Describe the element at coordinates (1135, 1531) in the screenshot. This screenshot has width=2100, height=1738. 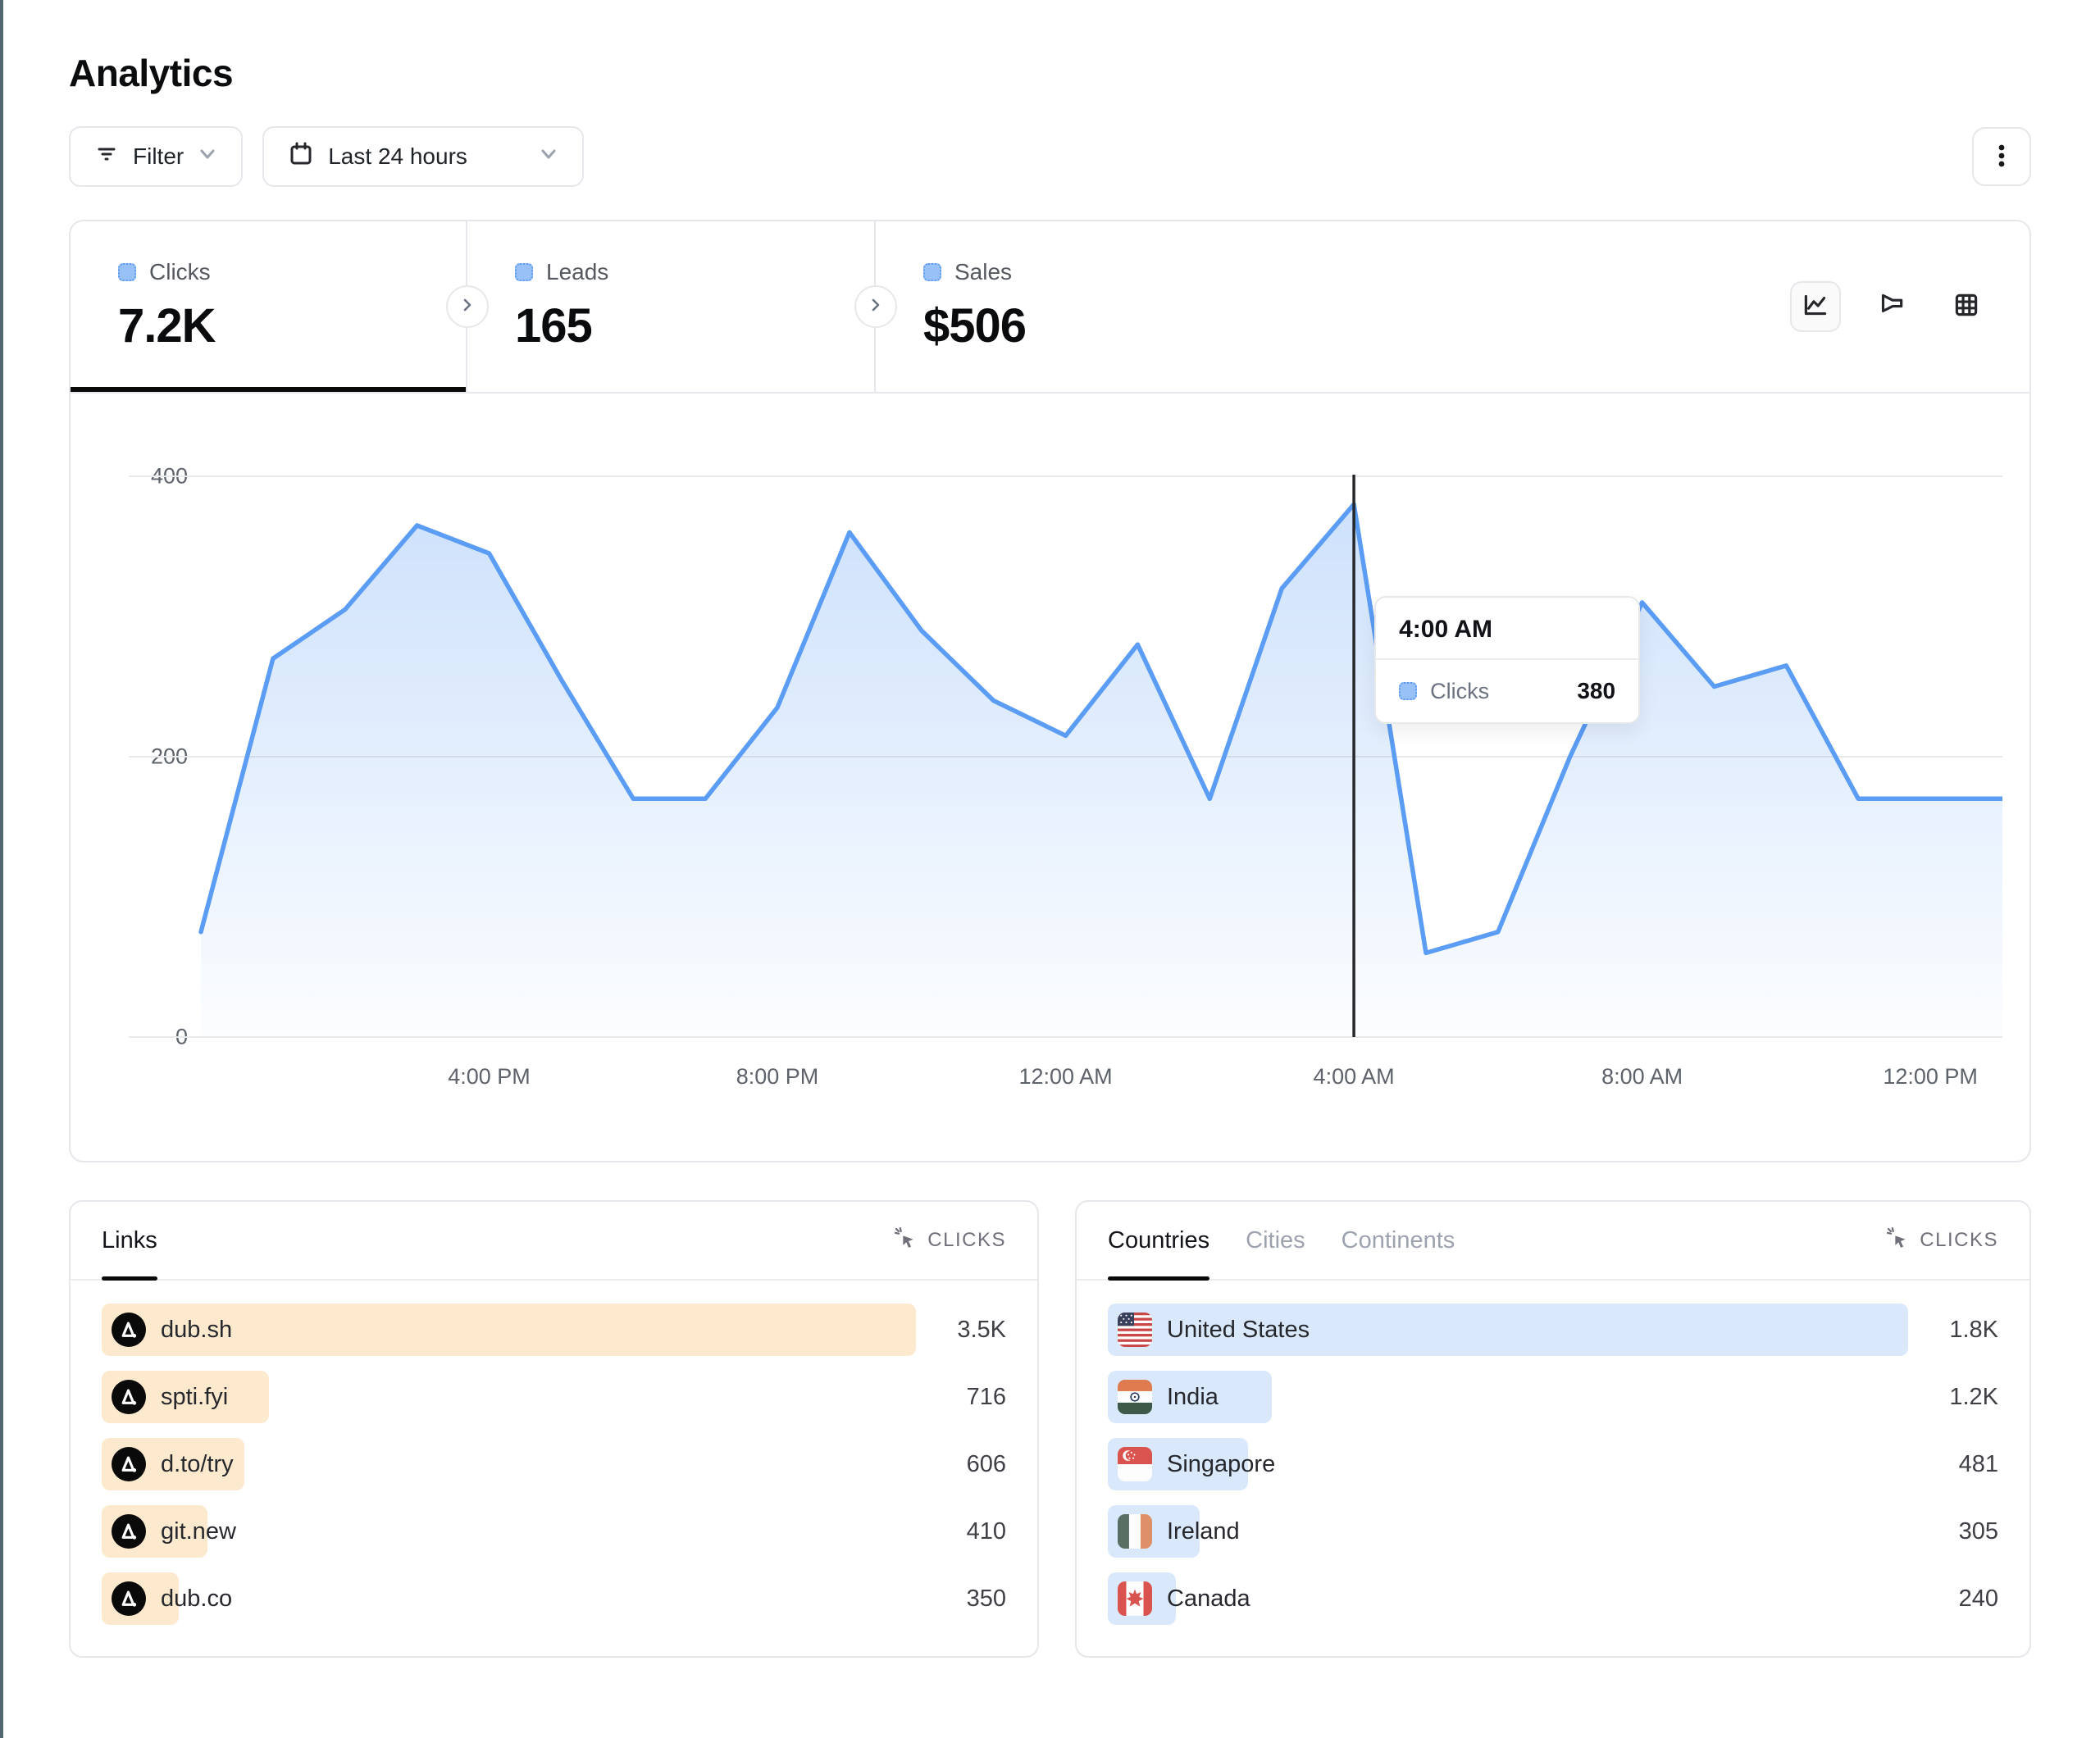
I see `ireland-flag-icon` at that location.